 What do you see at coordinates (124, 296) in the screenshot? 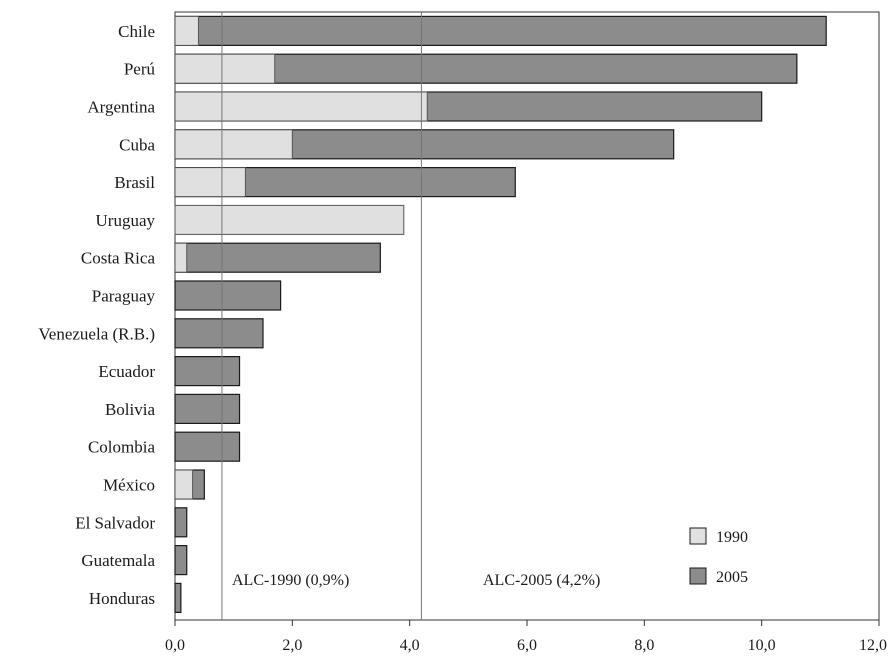
I see `category-label-paraguay: Paraguay` at bounding box center [124, 296].